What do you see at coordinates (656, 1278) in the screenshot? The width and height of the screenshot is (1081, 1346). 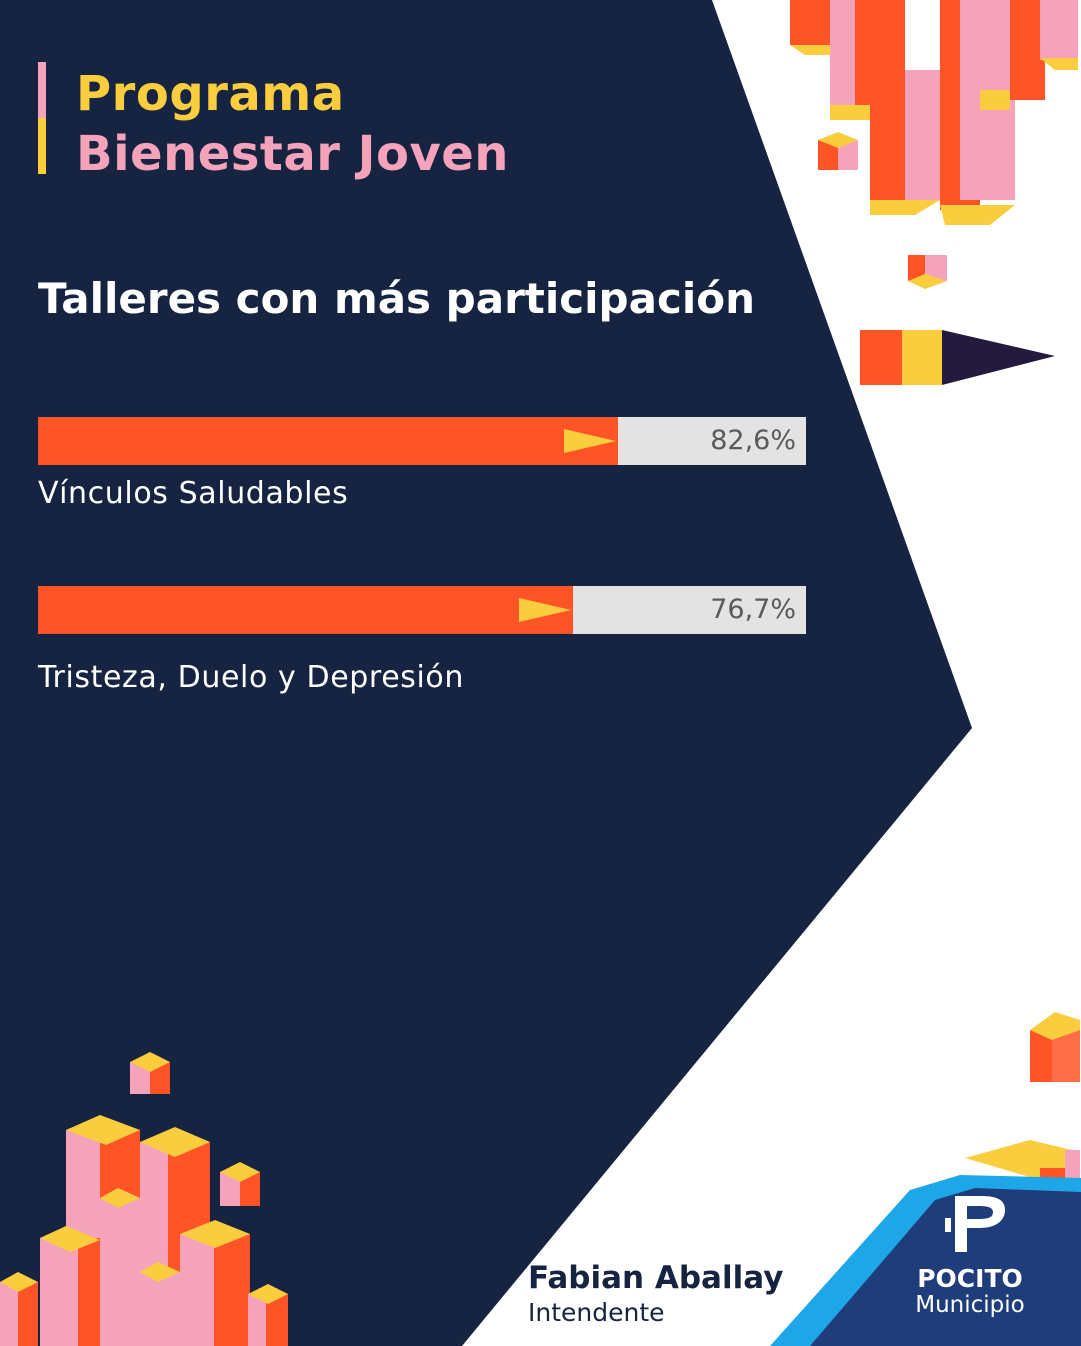 I see `mayor-name: Fabian Aballay` at bounding box center [656, 1278].